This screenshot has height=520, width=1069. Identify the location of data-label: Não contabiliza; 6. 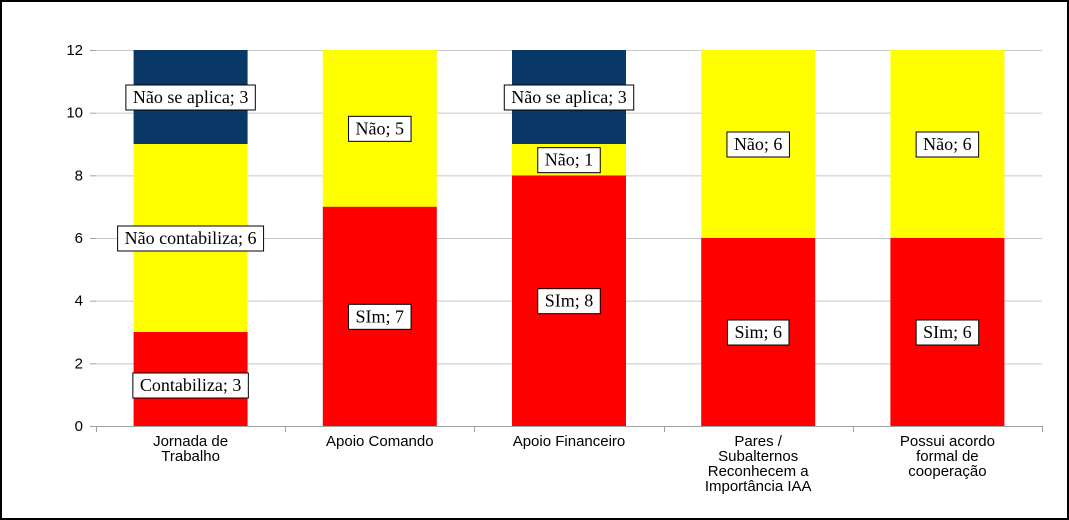
(191, 238).